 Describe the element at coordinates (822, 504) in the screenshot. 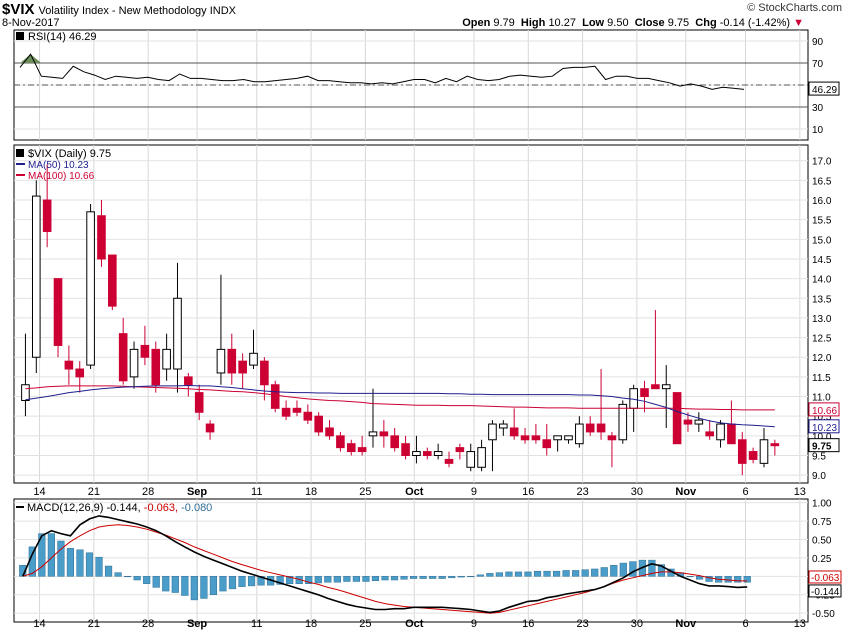

I see `macd-tick-label: 1.00` at that location.